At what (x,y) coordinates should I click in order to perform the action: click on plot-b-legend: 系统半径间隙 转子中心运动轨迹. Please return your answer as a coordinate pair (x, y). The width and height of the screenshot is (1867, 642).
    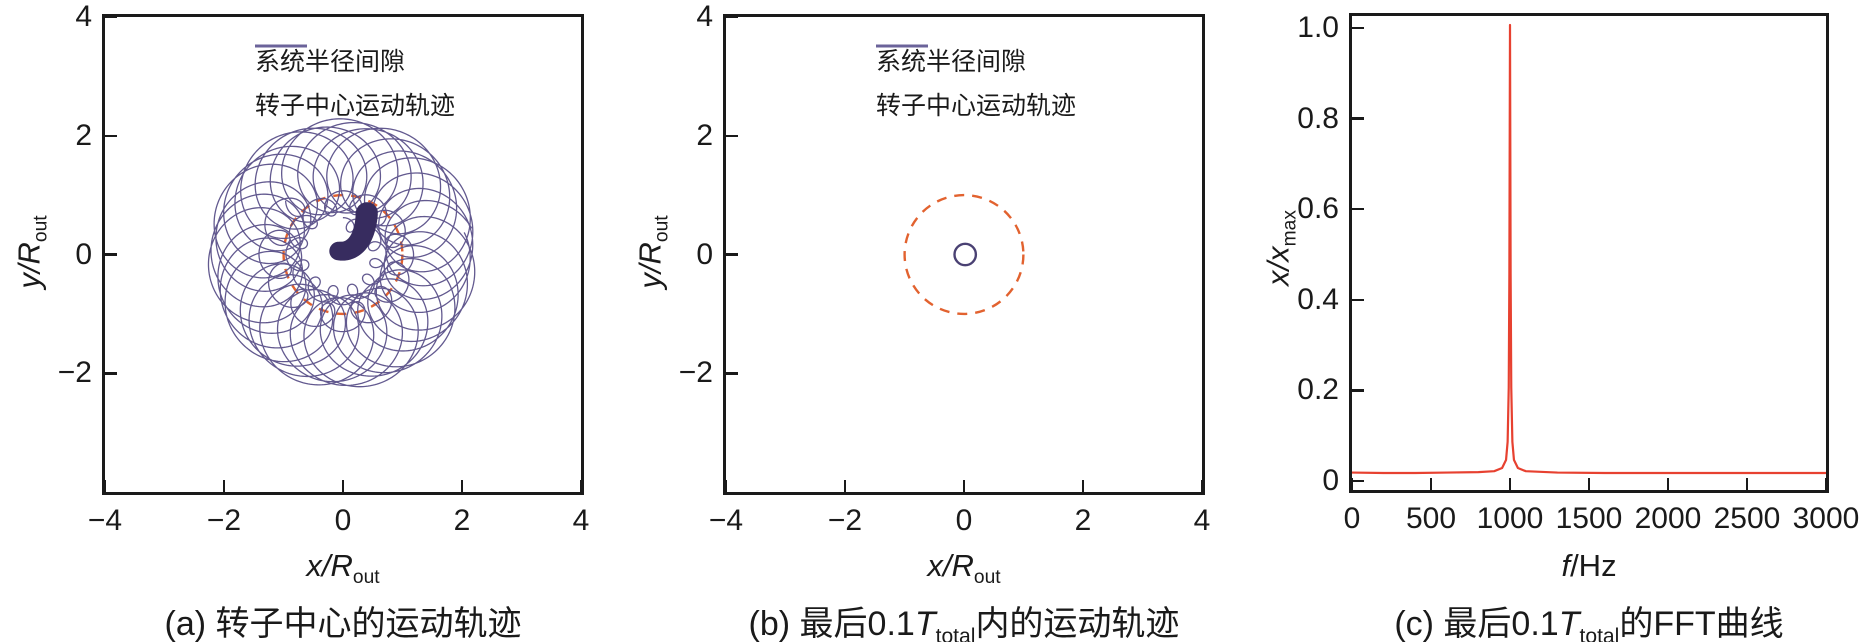
    Looking at the image, I should click on (976, 82).